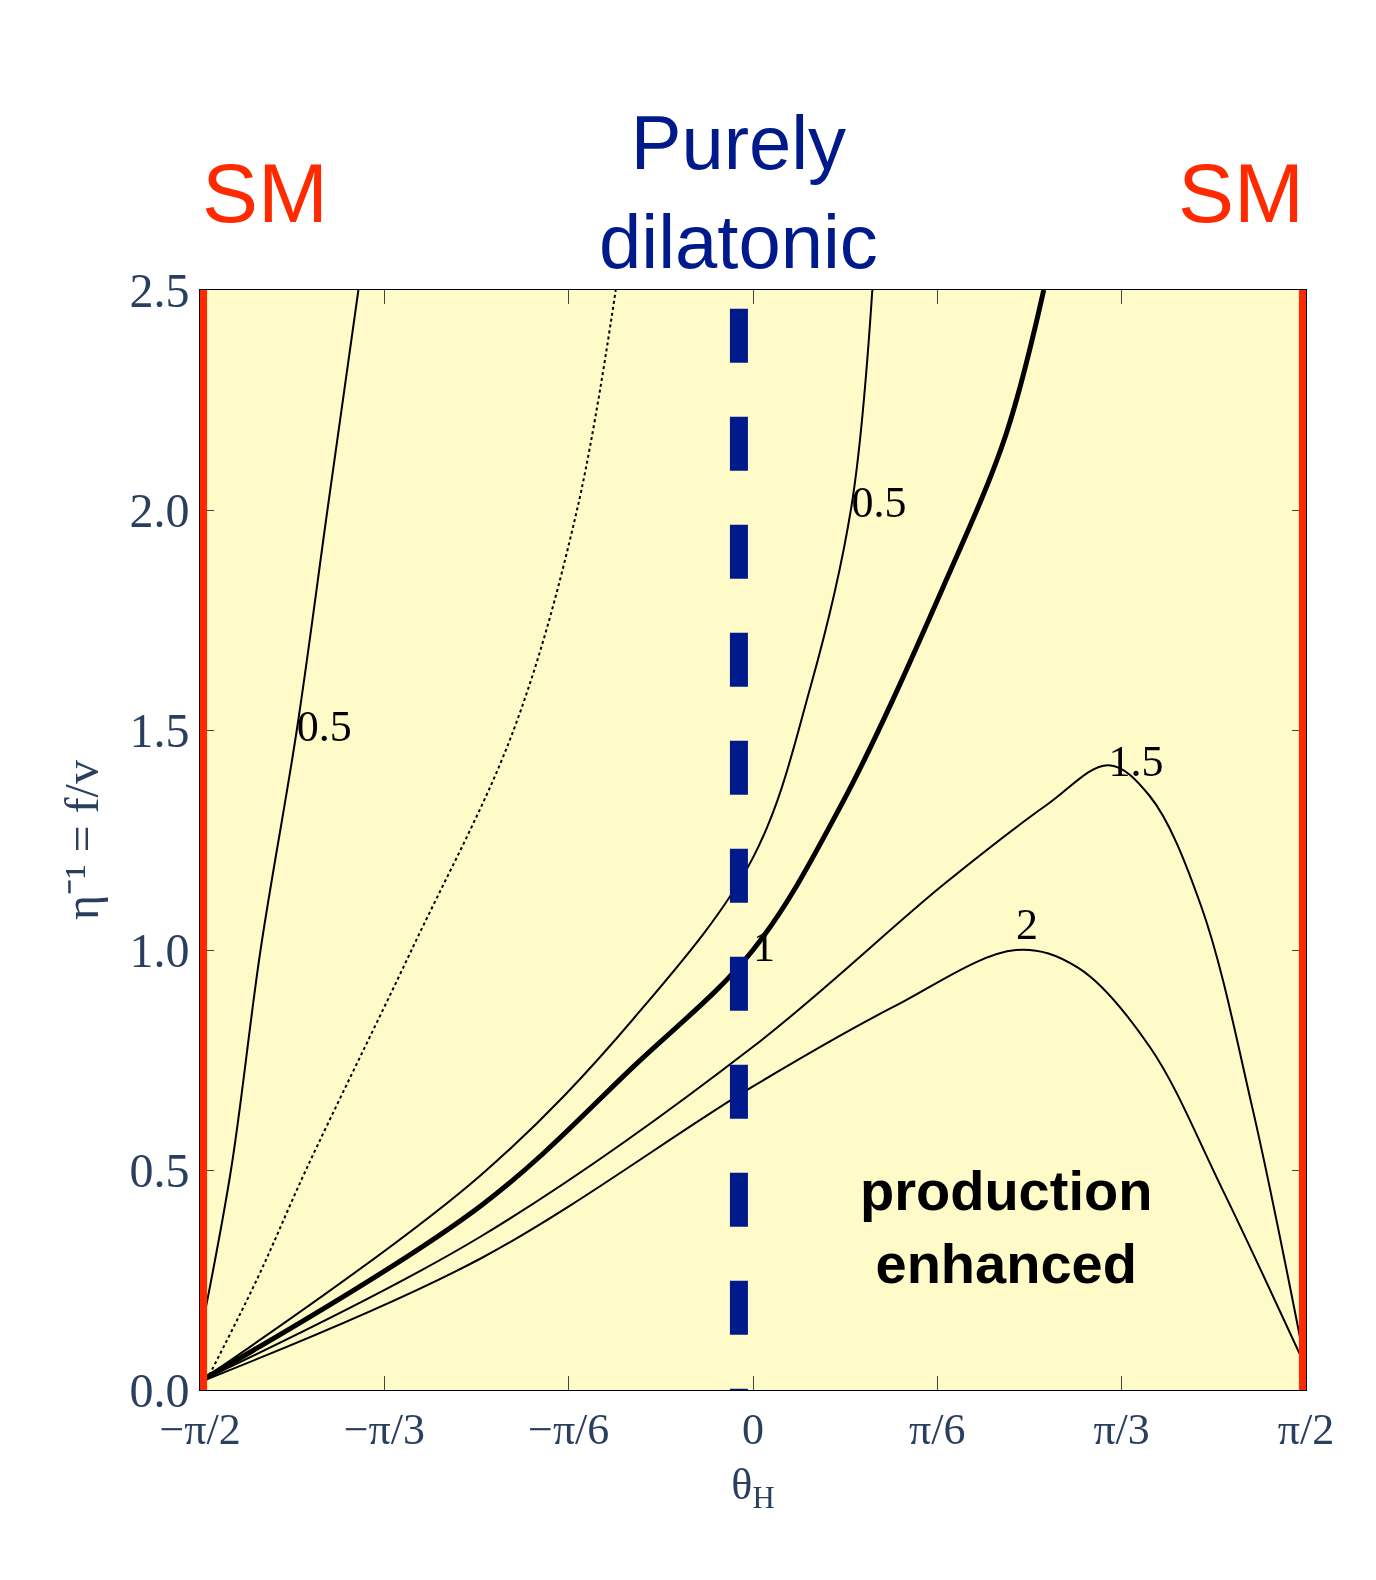 Image resolution: width=1376 pixels, height=1580 pixels. What do you see at coordinates (1026, 924) in the screenshot?
I see `series-label: 2` at bounding box center [1026, 924].